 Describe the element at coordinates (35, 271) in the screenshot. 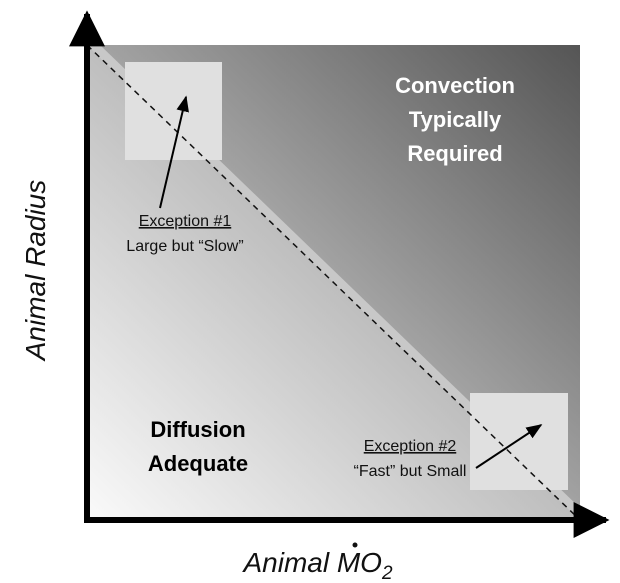

I see `y-axis-label: Animal Radius` at that location.